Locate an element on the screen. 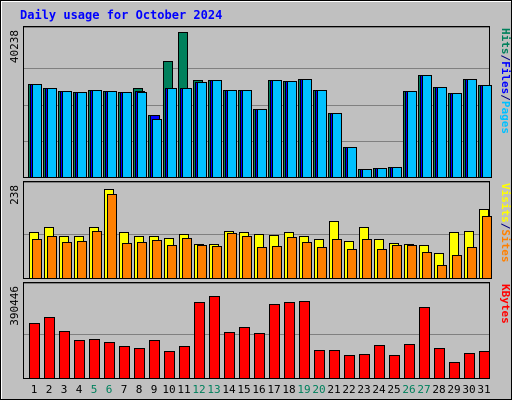 This screenshot has width=512, height=405. x-label-9: 9 is located at coordinates (154, 389).